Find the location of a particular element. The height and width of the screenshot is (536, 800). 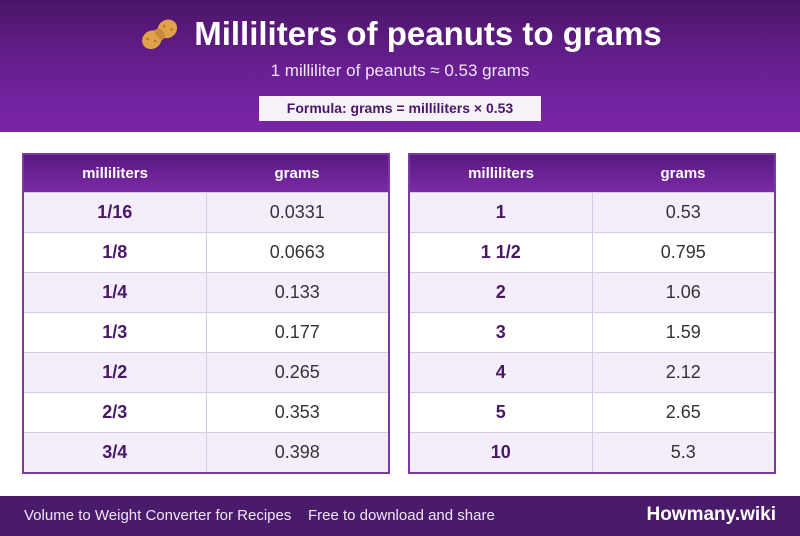

table-row: 3/4 0.398 is located at coordinates (206, 452).